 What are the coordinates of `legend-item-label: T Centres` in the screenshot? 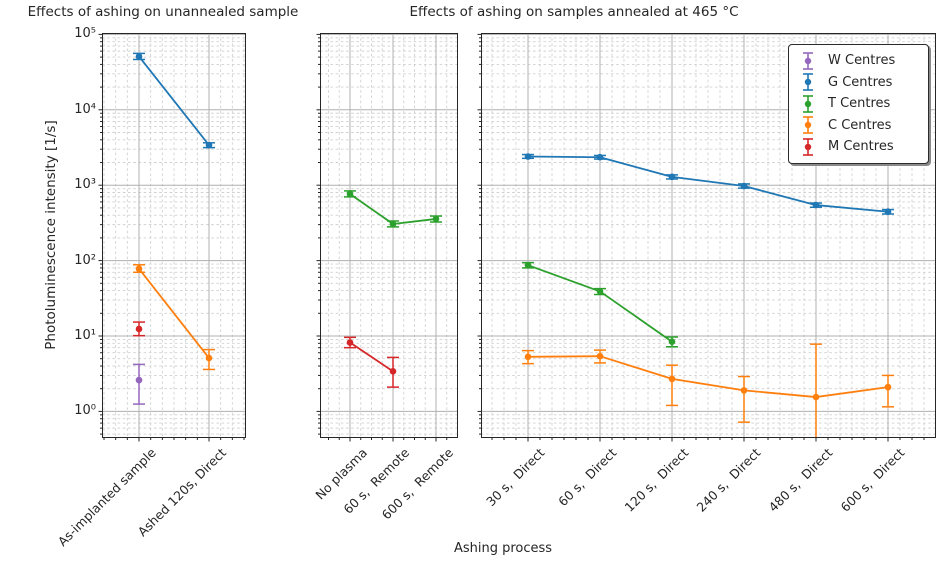 It's located at (859, 104).